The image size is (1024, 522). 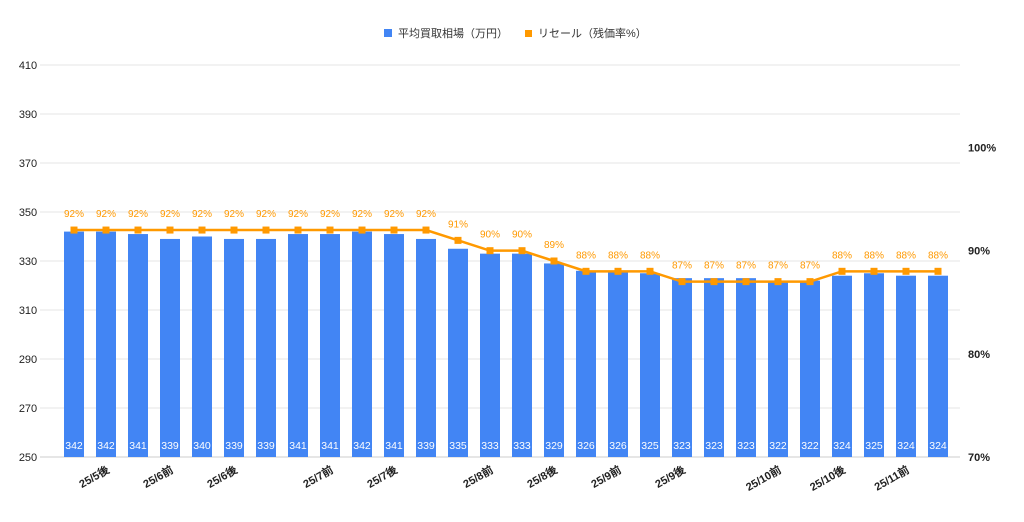 What do you see at coordinates (28, 458) in the screenshot?
I see `left-axis-tick-label: 250` at bounding box center [28, 458].